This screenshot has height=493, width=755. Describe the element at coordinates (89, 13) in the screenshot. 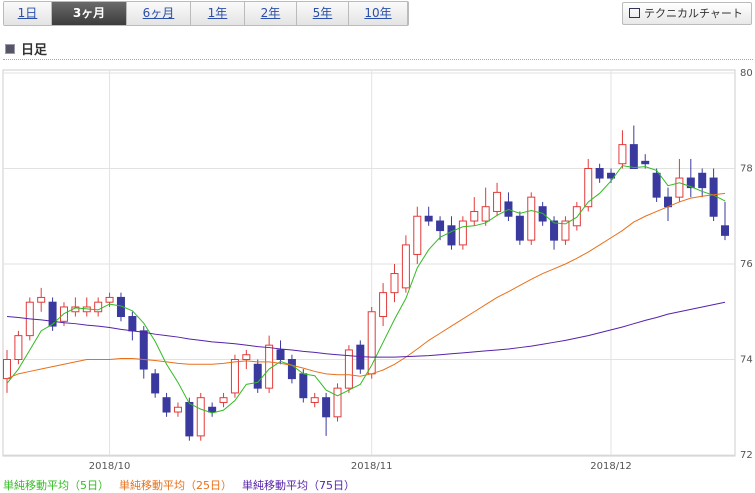

I see `range-tab: 3ヶ月` at that location.